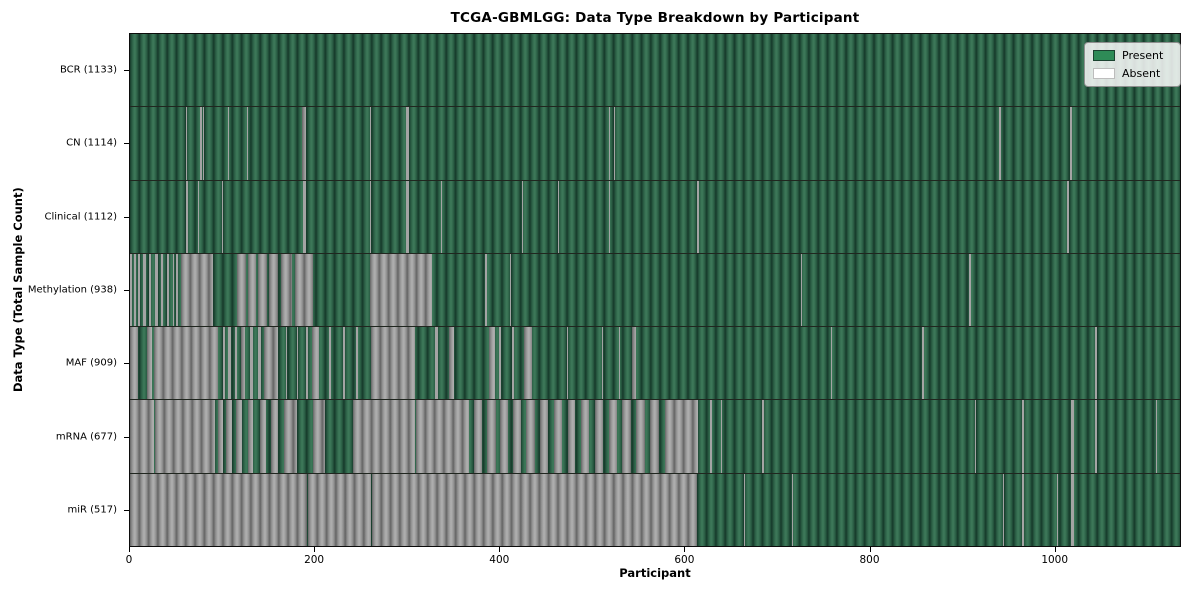 The height and width of the screenshot is (600, 1200). I want to click on x-tick-label: 400, so click(499, 560).